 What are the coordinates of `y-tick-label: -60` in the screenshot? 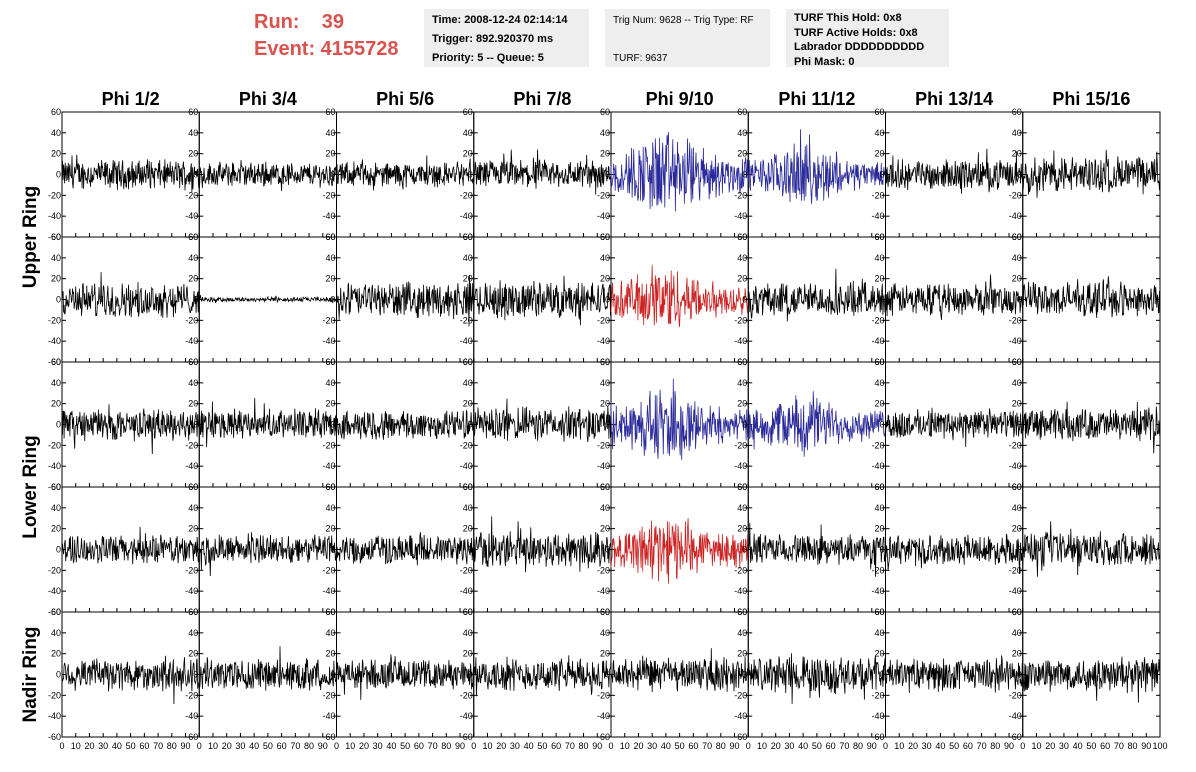 It's located at (54, 612).